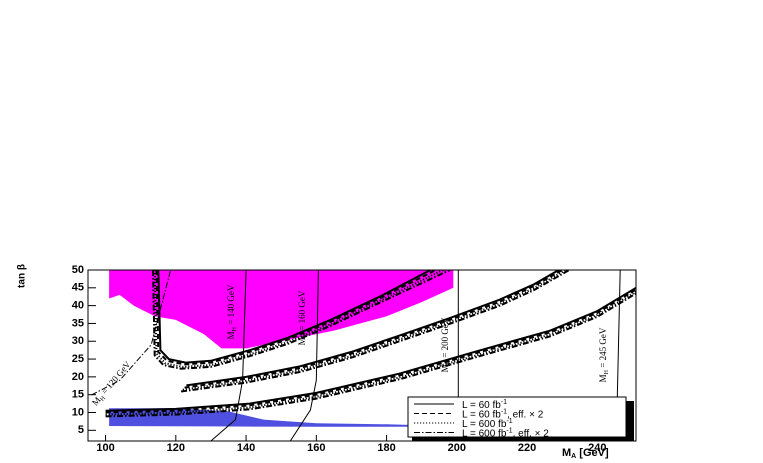 This screenshot has height=463, width=763. What do you see at coordinates (78, 270) in the screenshot?
I see `y-tick-label: 50` at bounding box center [78, 270].